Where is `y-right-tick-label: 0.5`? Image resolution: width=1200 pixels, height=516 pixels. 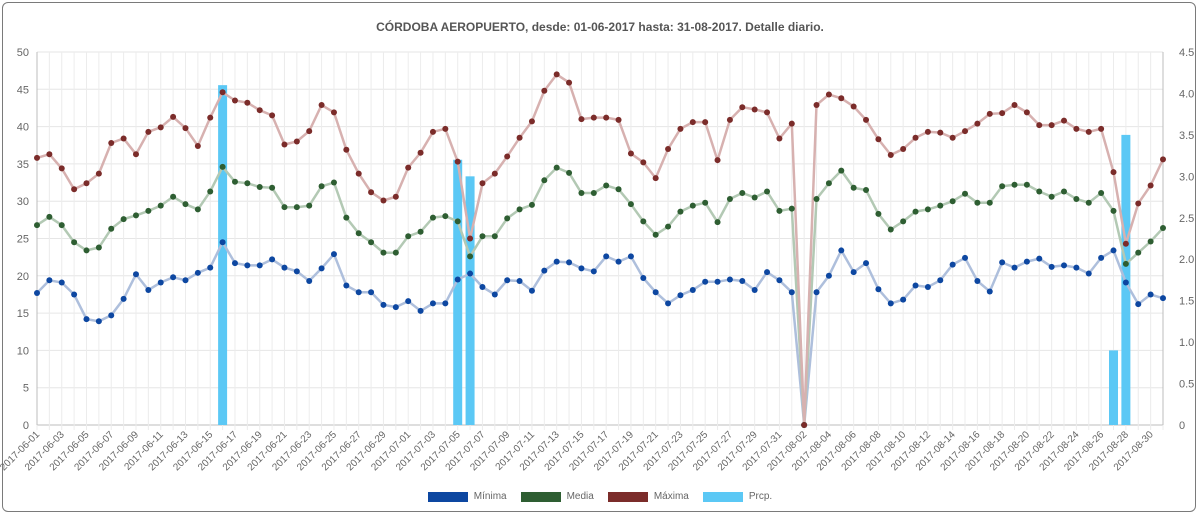
y-right-tick-label: 0.5 is located at coordinates (1186, 385).